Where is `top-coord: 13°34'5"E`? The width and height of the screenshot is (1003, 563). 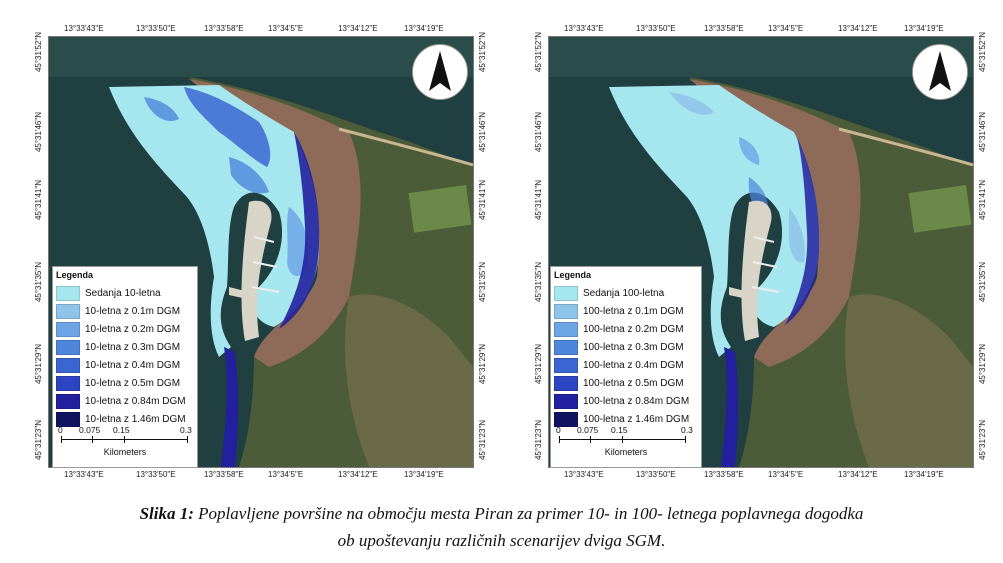 top-coord: 13°34'5"E is located at coordinates (286, 28).